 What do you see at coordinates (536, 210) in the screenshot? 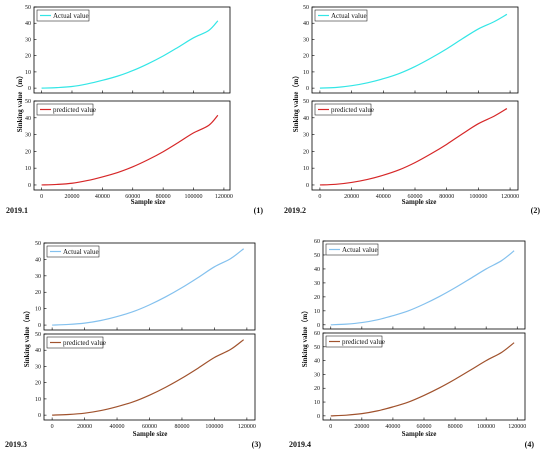
I see `panel-number-label: (2)` at bounding box center [536, 210].